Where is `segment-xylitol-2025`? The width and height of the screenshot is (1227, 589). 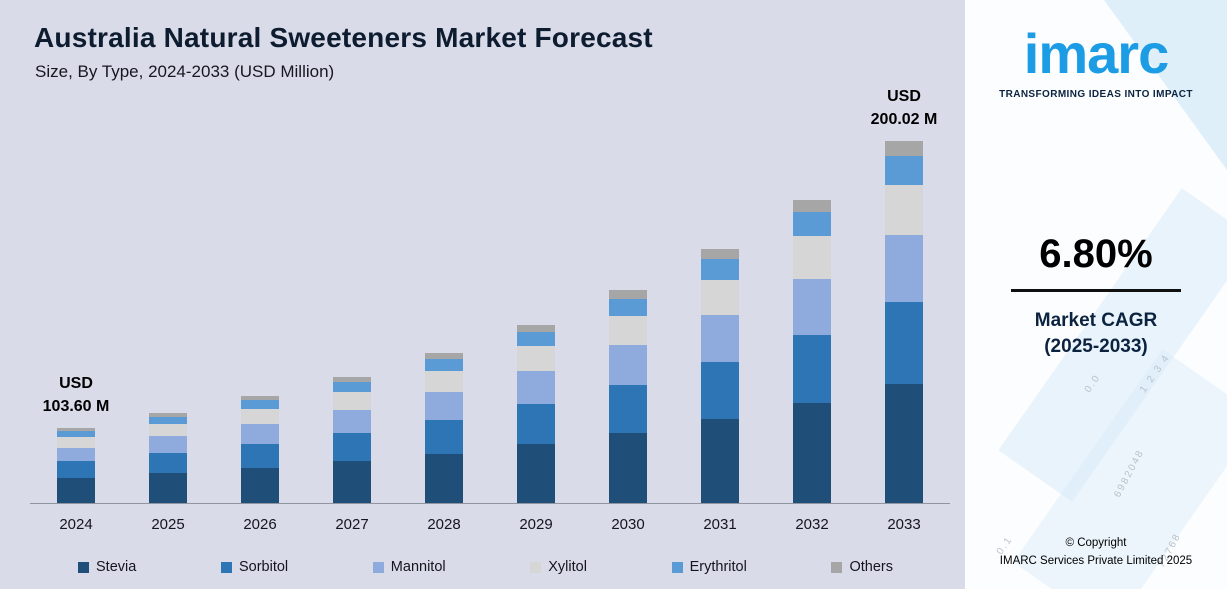
segment-xylitol-2025 is located at coordinates (168, 430).